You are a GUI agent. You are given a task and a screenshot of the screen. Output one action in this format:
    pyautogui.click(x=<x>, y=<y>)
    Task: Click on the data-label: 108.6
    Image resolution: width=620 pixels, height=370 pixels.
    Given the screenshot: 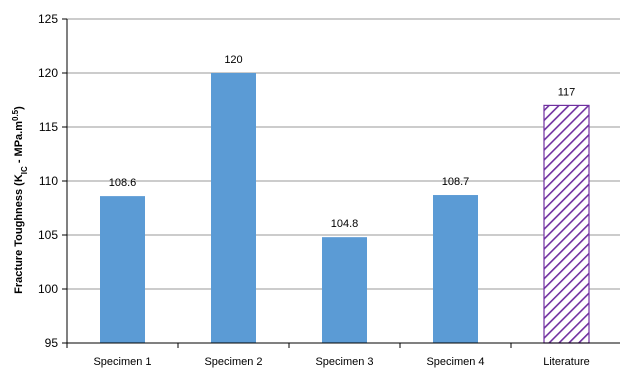 What is the action you would take?
    pyautogui.click(x=123, y=183)
    